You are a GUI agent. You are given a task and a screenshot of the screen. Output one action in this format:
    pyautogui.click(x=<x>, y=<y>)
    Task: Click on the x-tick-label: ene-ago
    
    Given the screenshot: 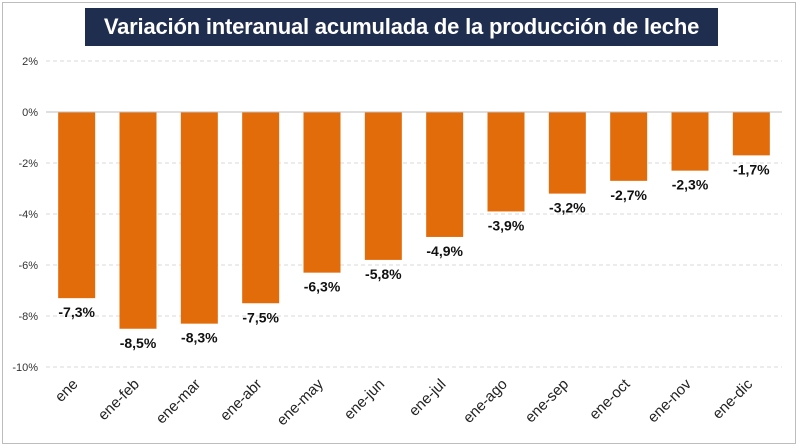 What is the action you would take?
    pyautogui.click(x=485, y=401)
    